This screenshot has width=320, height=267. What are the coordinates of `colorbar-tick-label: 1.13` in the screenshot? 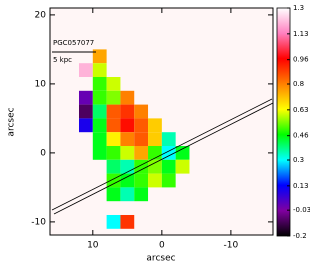 It's located at (301, 34).